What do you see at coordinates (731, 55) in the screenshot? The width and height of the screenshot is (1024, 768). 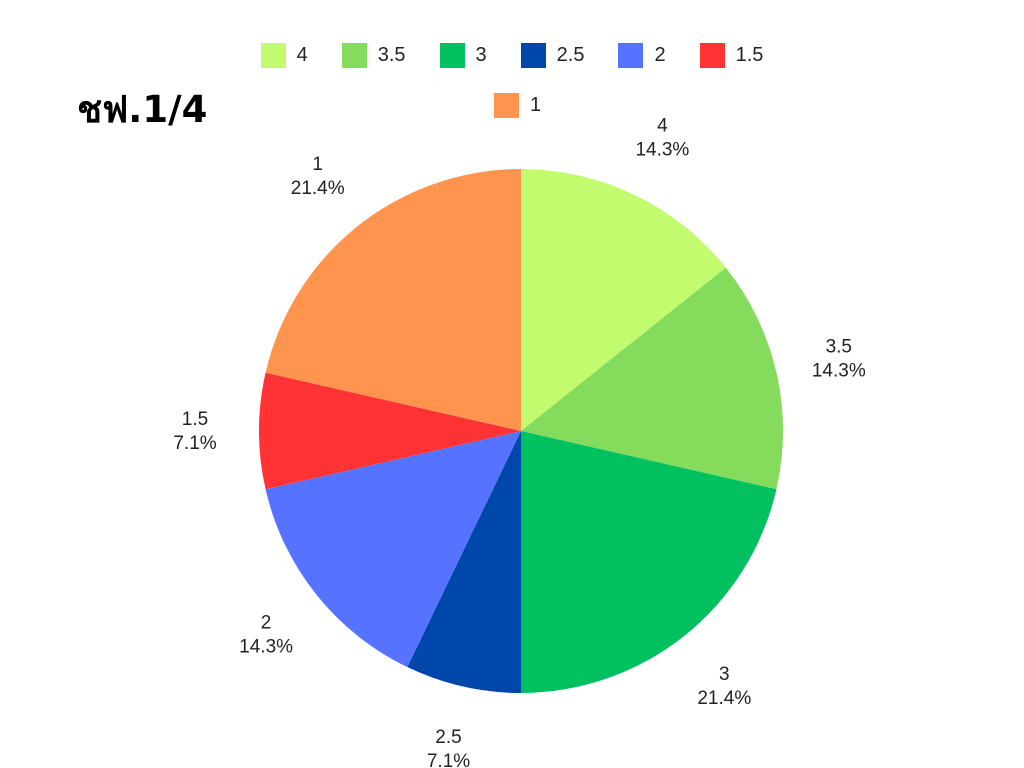 I see `legend-item: 1.5` at bounding box center [731, 55].